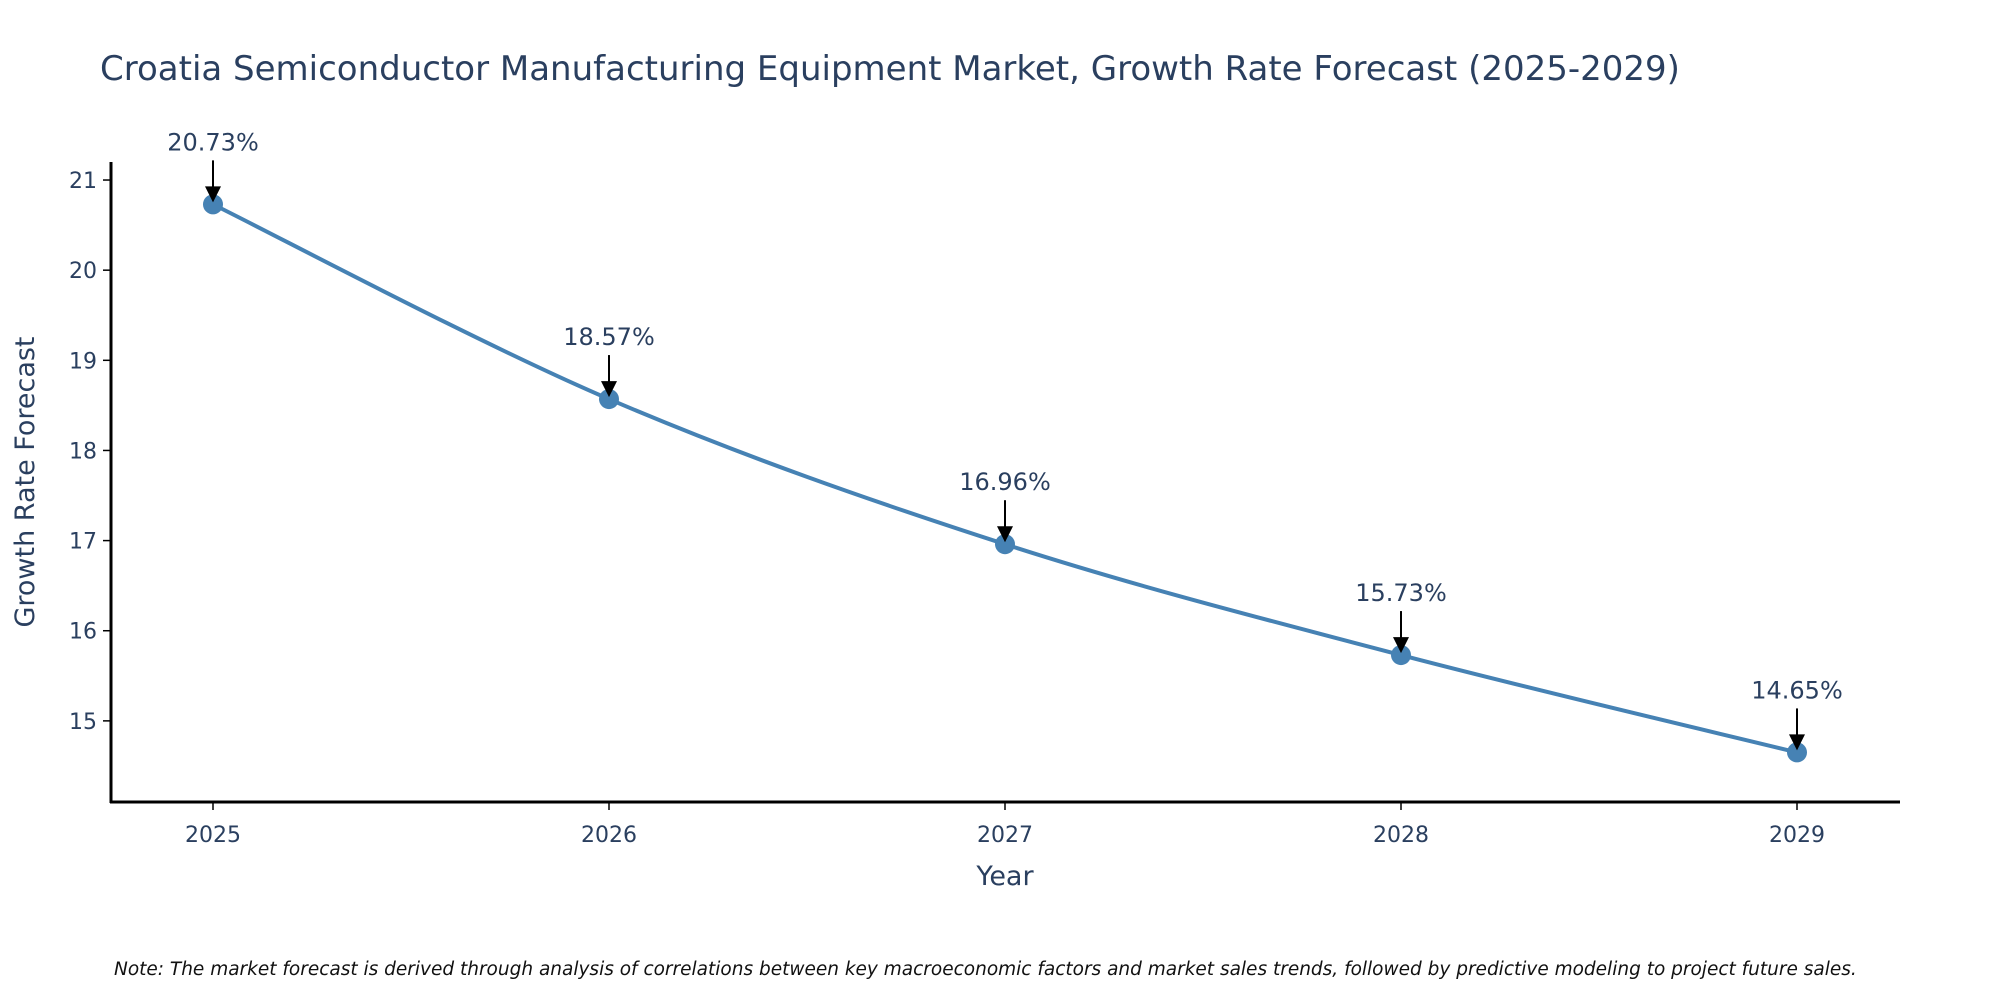  I want to click on y-tick-label: 17, so click(83, 542).